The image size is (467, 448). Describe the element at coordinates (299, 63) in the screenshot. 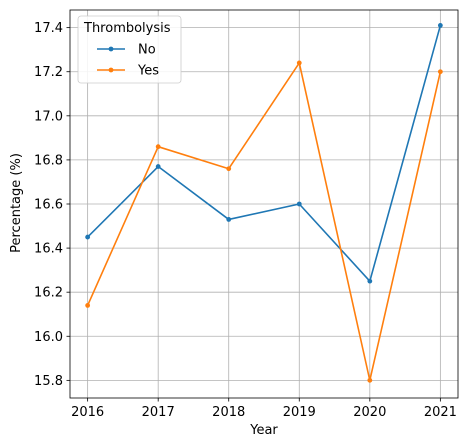

I see `data-point-yes-2019` at that location.